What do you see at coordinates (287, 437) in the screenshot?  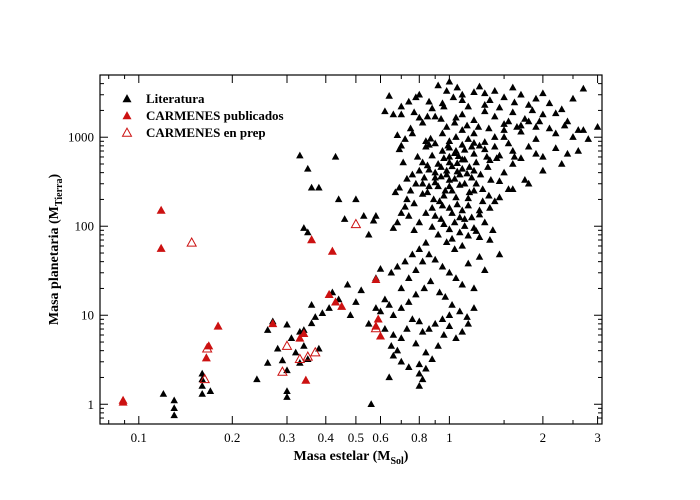 I see `x-tick-label: 0.3` at bounding box center [287, 437].